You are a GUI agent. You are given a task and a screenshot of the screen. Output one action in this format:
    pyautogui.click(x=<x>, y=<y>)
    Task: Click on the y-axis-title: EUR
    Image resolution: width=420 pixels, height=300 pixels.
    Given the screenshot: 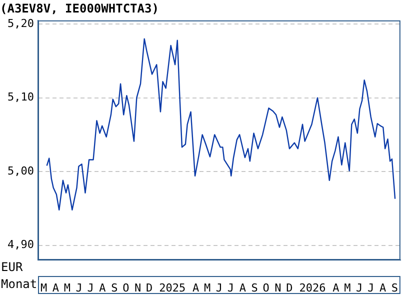 What is the action you would take?
    pyautogui.click(x=12, y=267)
    